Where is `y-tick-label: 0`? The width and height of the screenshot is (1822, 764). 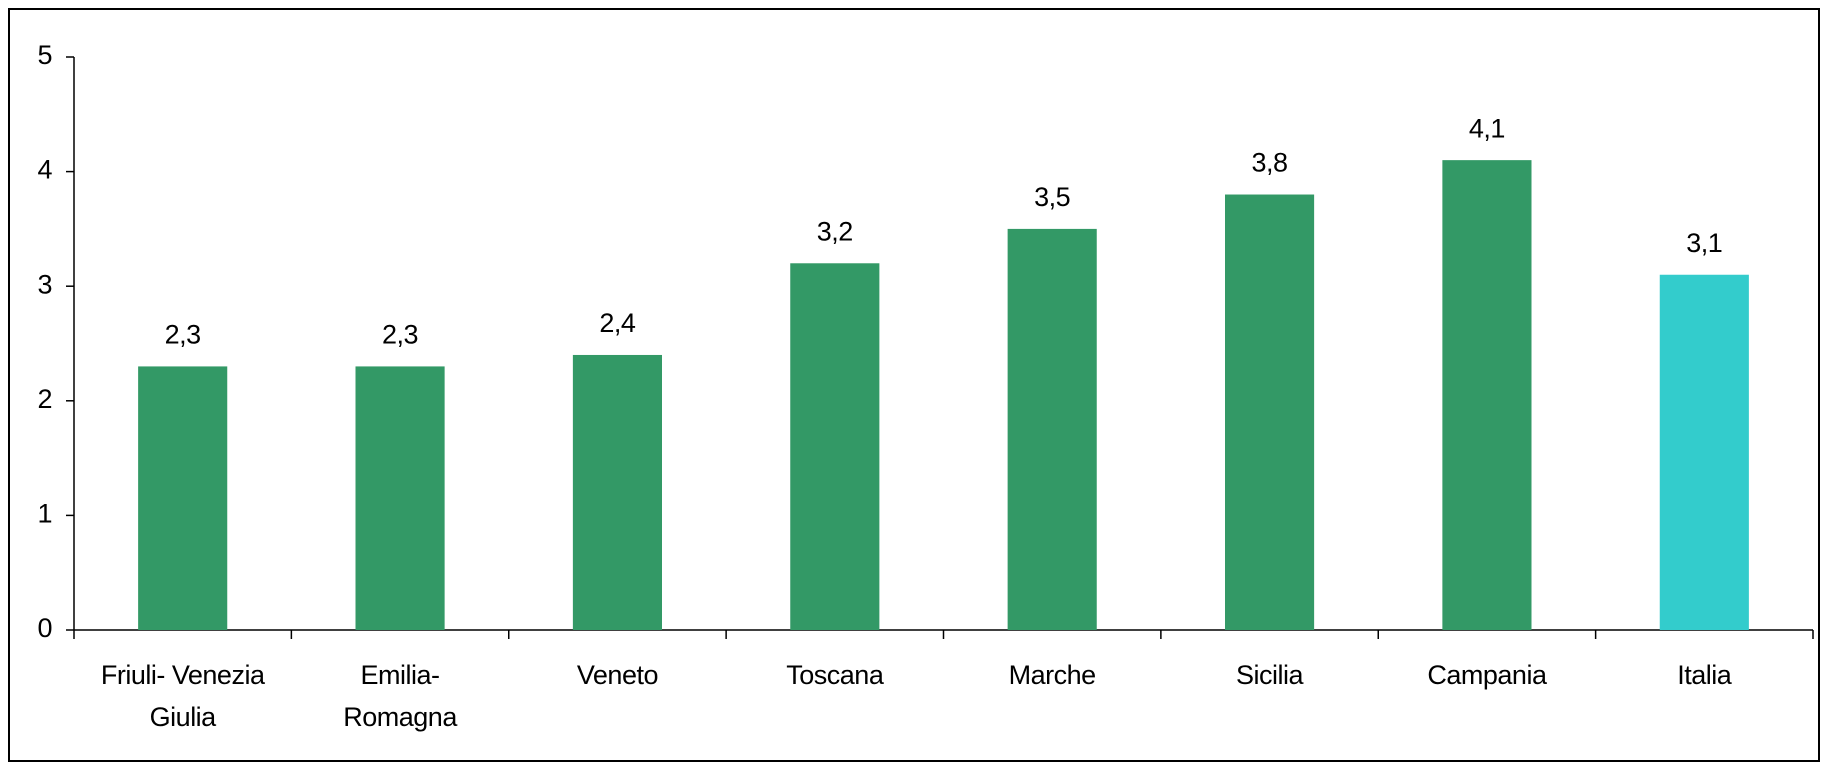 y-tick-label: 0 is located at coordinates (44, 628).